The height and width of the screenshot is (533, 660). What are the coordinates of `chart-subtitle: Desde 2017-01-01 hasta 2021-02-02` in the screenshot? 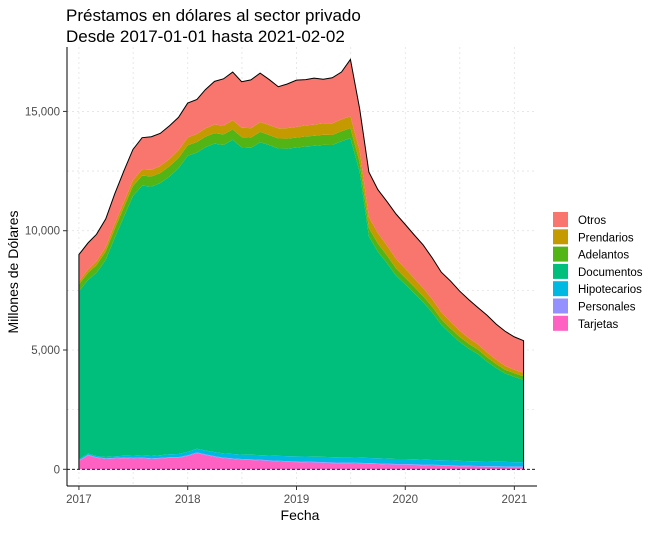 It's located at (205, 36).